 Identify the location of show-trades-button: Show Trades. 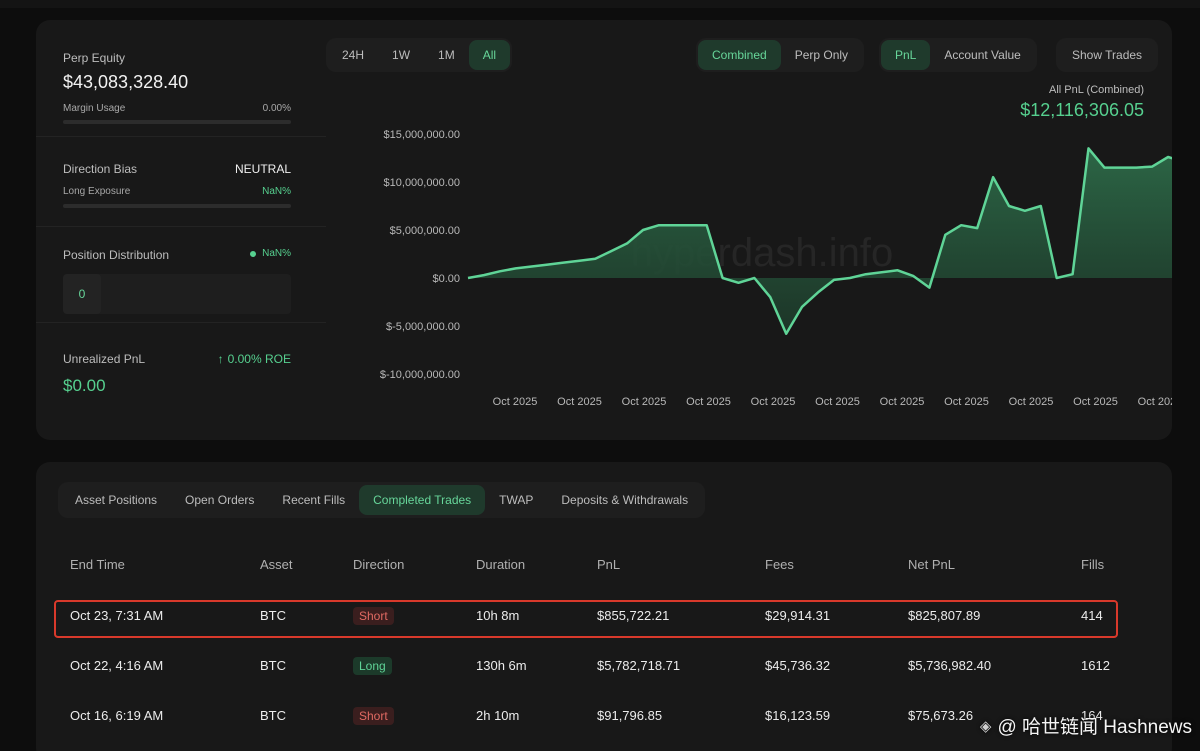
(1107, 55).